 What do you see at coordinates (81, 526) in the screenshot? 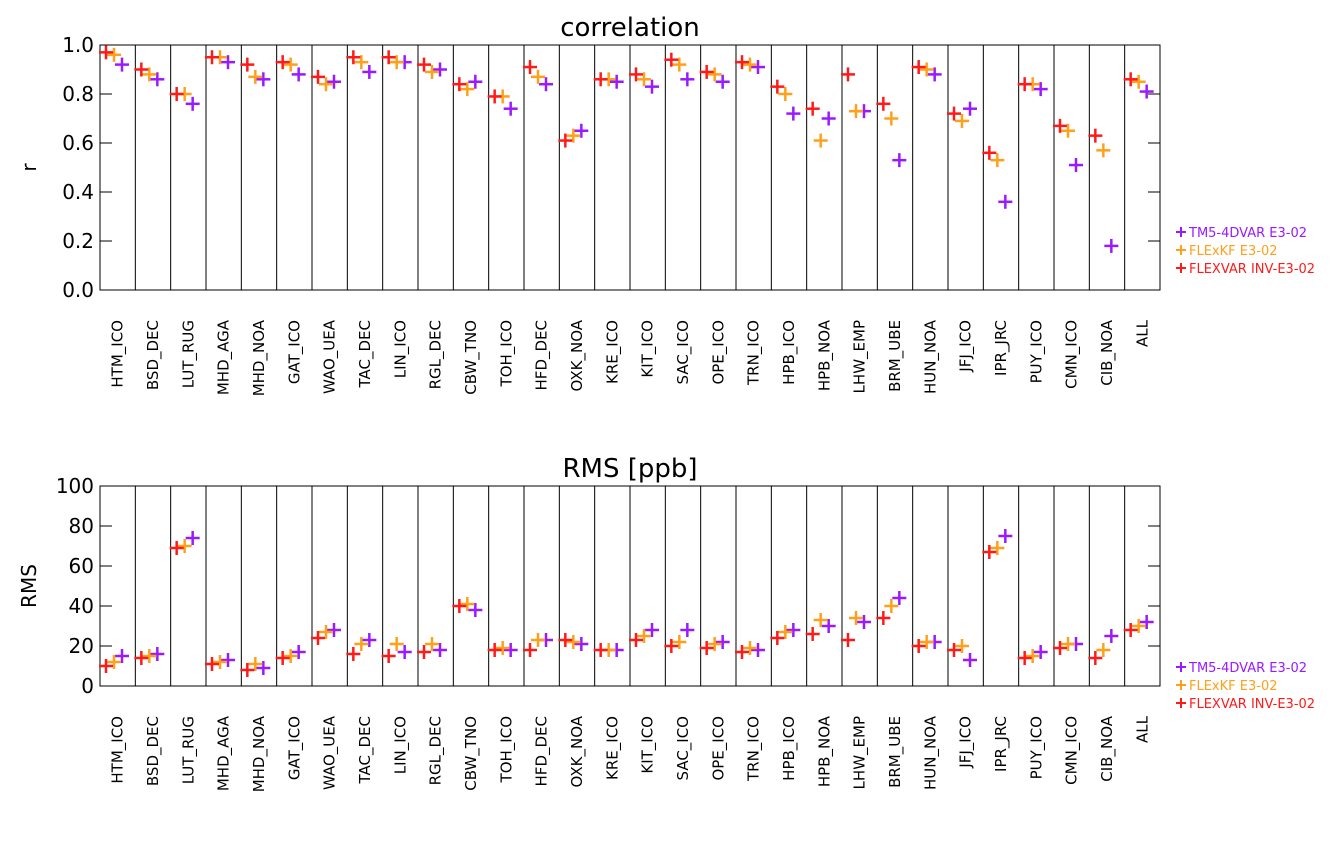
I see `y-tick-label: 80` at bounding box center [81, 526].